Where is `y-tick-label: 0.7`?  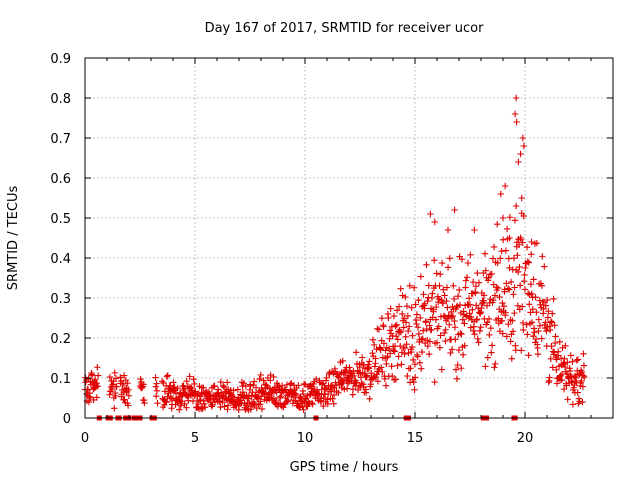
y-tick-label: 0.7 is located at coordinates (60, 139).